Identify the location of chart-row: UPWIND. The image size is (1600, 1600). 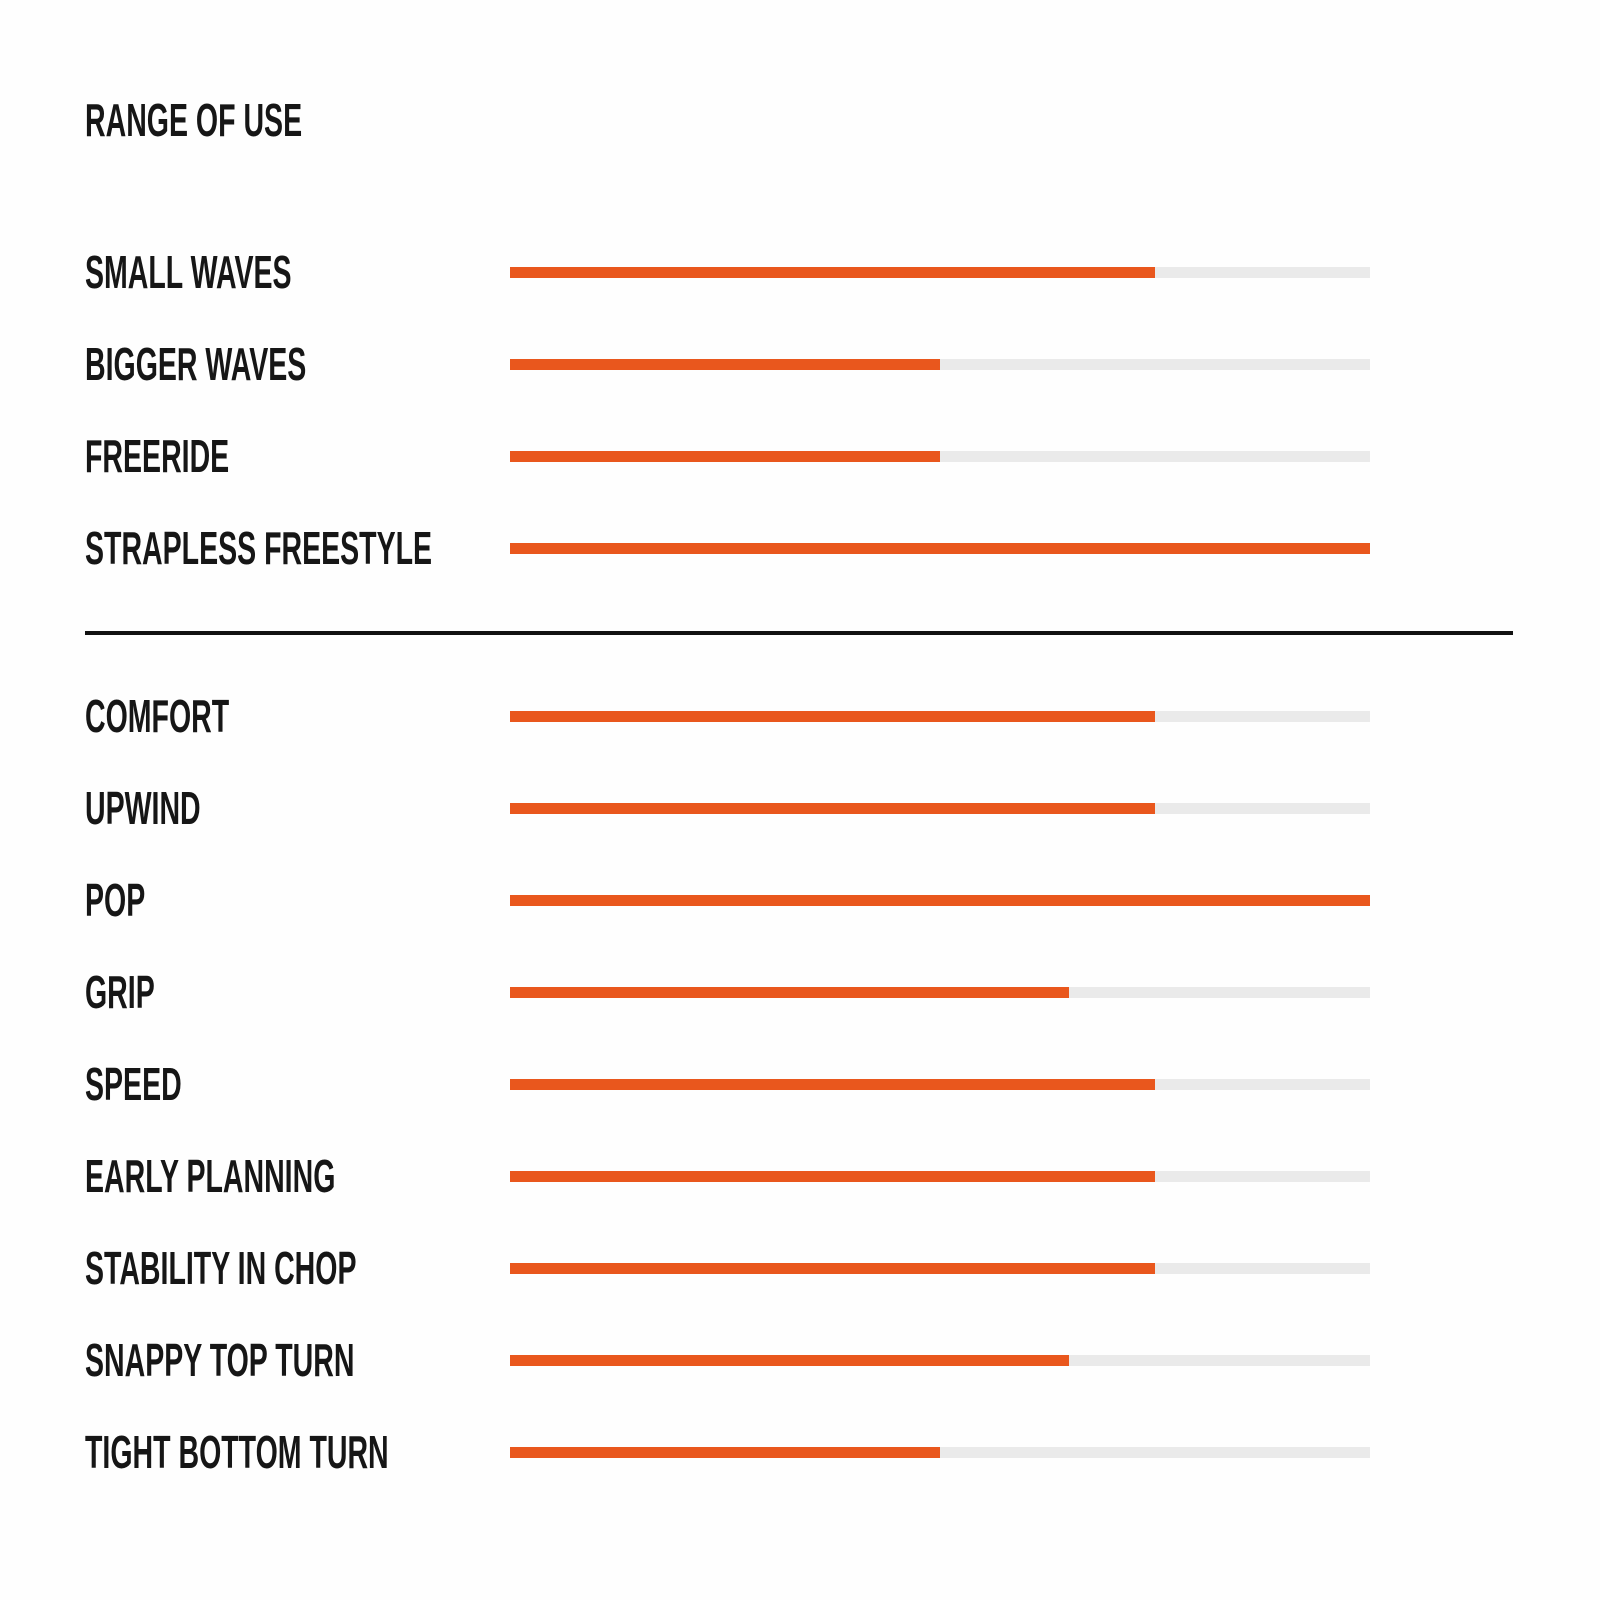
(842, 808).